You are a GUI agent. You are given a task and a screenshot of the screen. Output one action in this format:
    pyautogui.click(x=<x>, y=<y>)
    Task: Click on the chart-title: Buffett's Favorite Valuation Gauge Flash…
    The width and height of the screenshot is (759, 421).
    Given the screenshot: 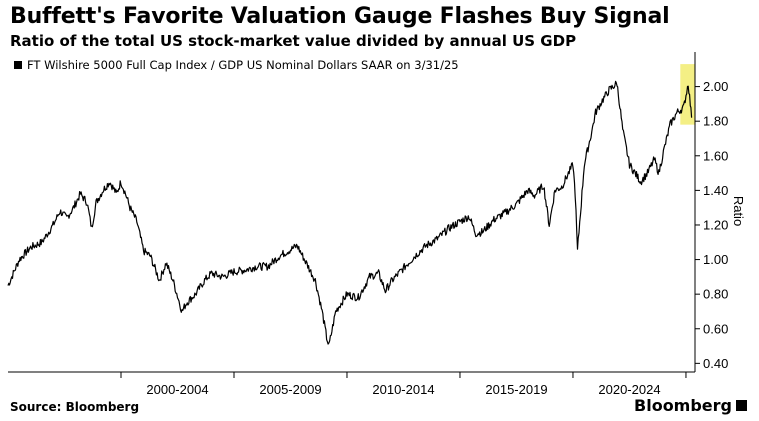 What is the action you would take?
    pyautogui.click(x=340, y=16)
    